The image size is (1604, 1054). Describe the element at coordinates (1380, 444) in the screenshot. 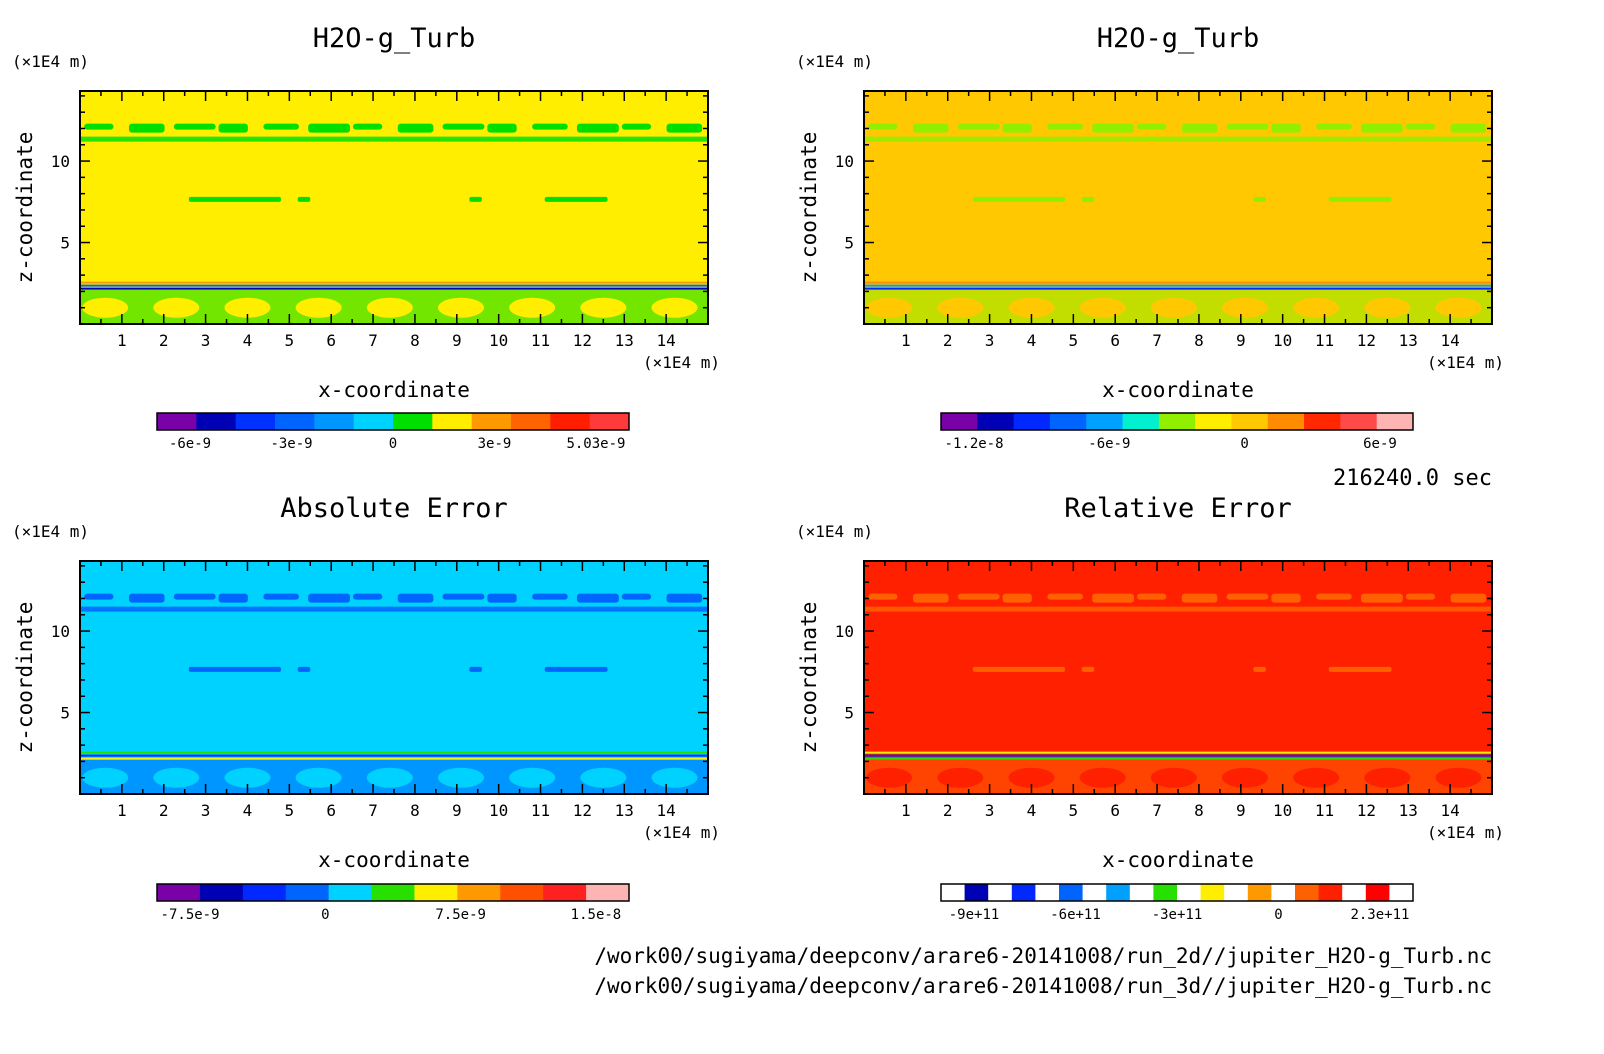

I see `colorbar-label: 6e-9` at that location.